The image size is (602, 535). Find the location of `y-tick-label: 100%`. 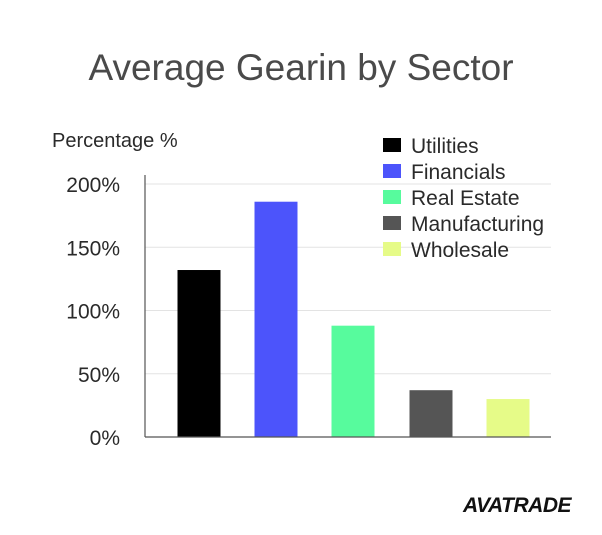

y-tick-label: 100% is located at coordinates (93, 312).